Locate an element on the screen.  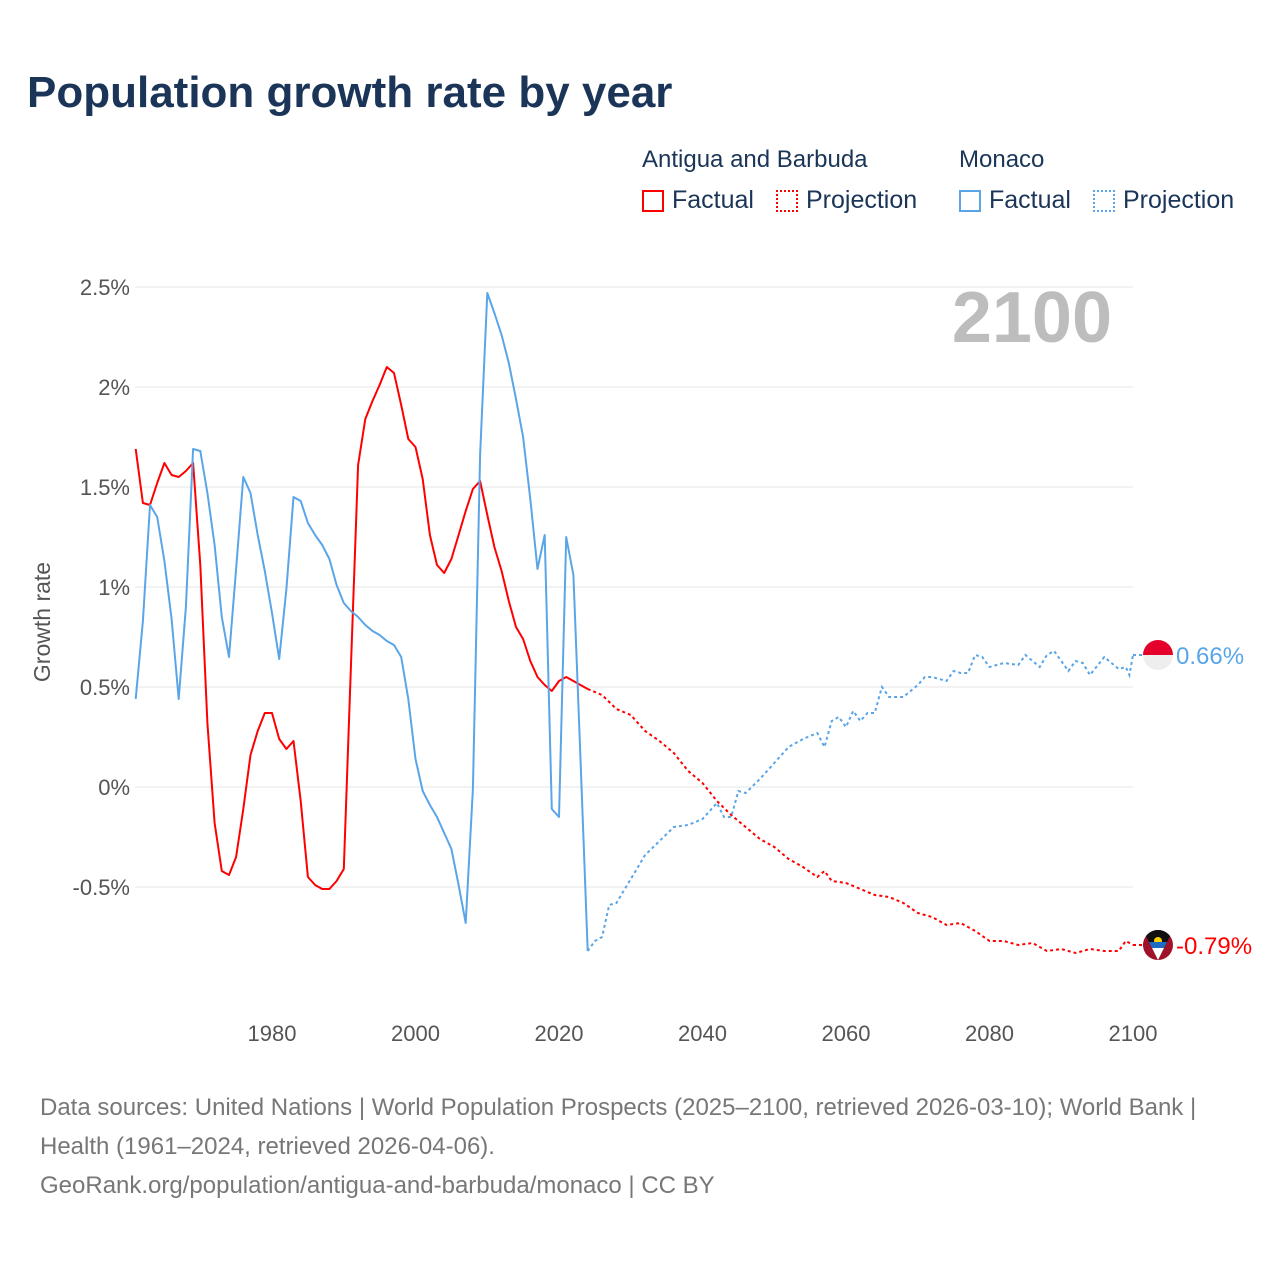
legend-monaco-factual: Factual is located at coordinates (1015, 200).